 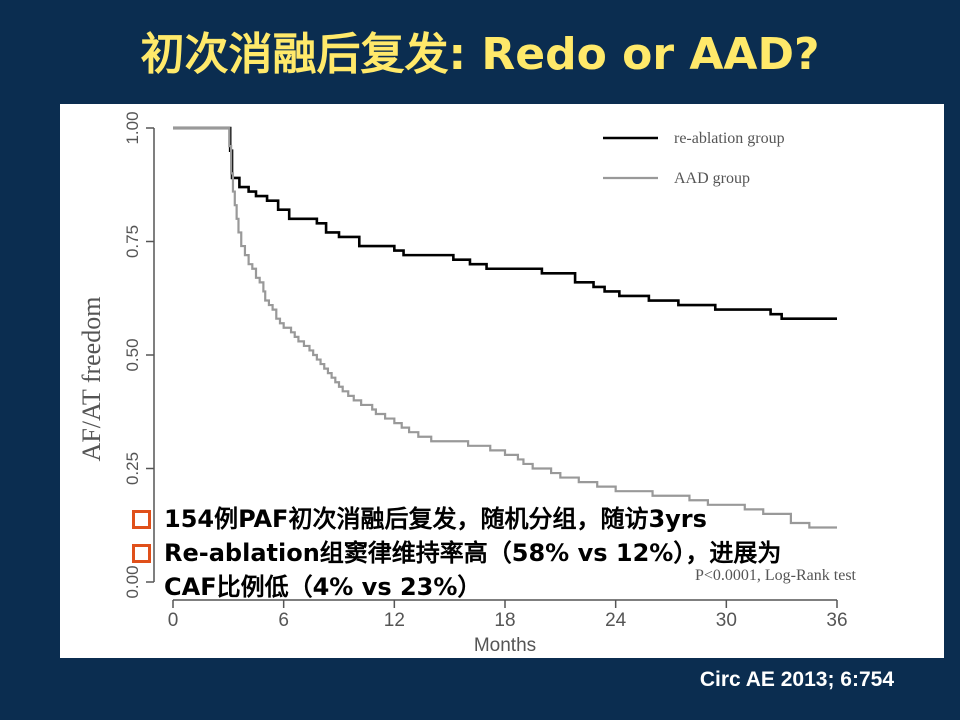 What do you see at coordinates (132, 354) in the screenshot?
I see `y-tick-label: 0.50` at bounding box center [132, 354].